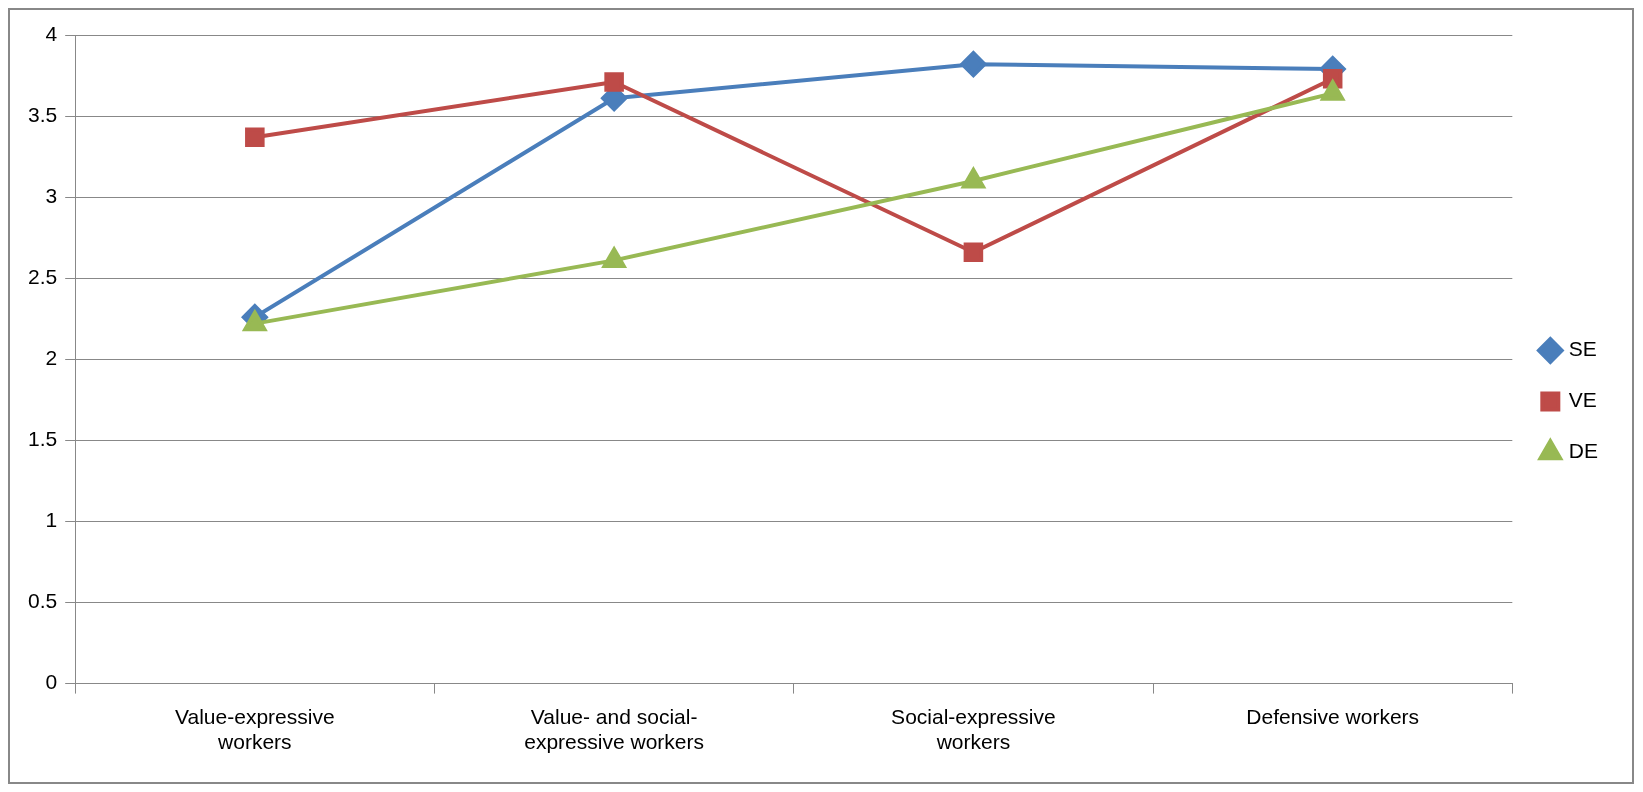 The width and height of the screenshot is (1643, 792). I want to click on legend-label: SE, so click(1582, 349).